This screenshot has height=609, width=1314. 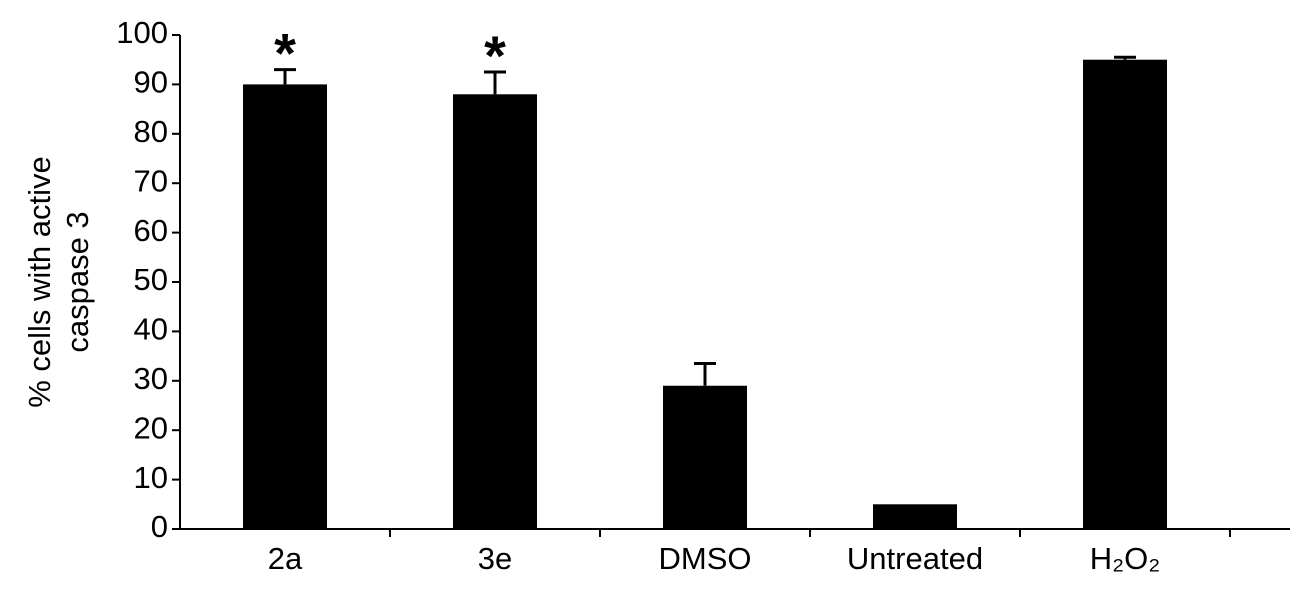 I want to click on y-tick-label: 30, so click(x=151, y=378).